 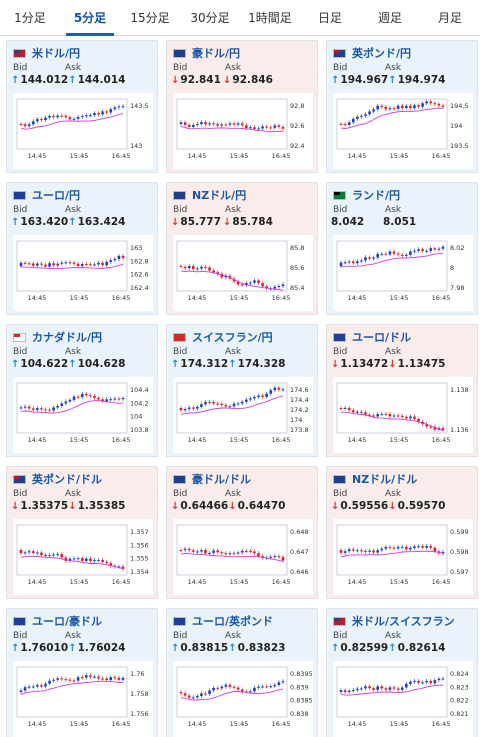 What do you see at coordinates (19, 337) in the screenshot?
I see `ca-flag-icon` at bounding box center [19, 337].